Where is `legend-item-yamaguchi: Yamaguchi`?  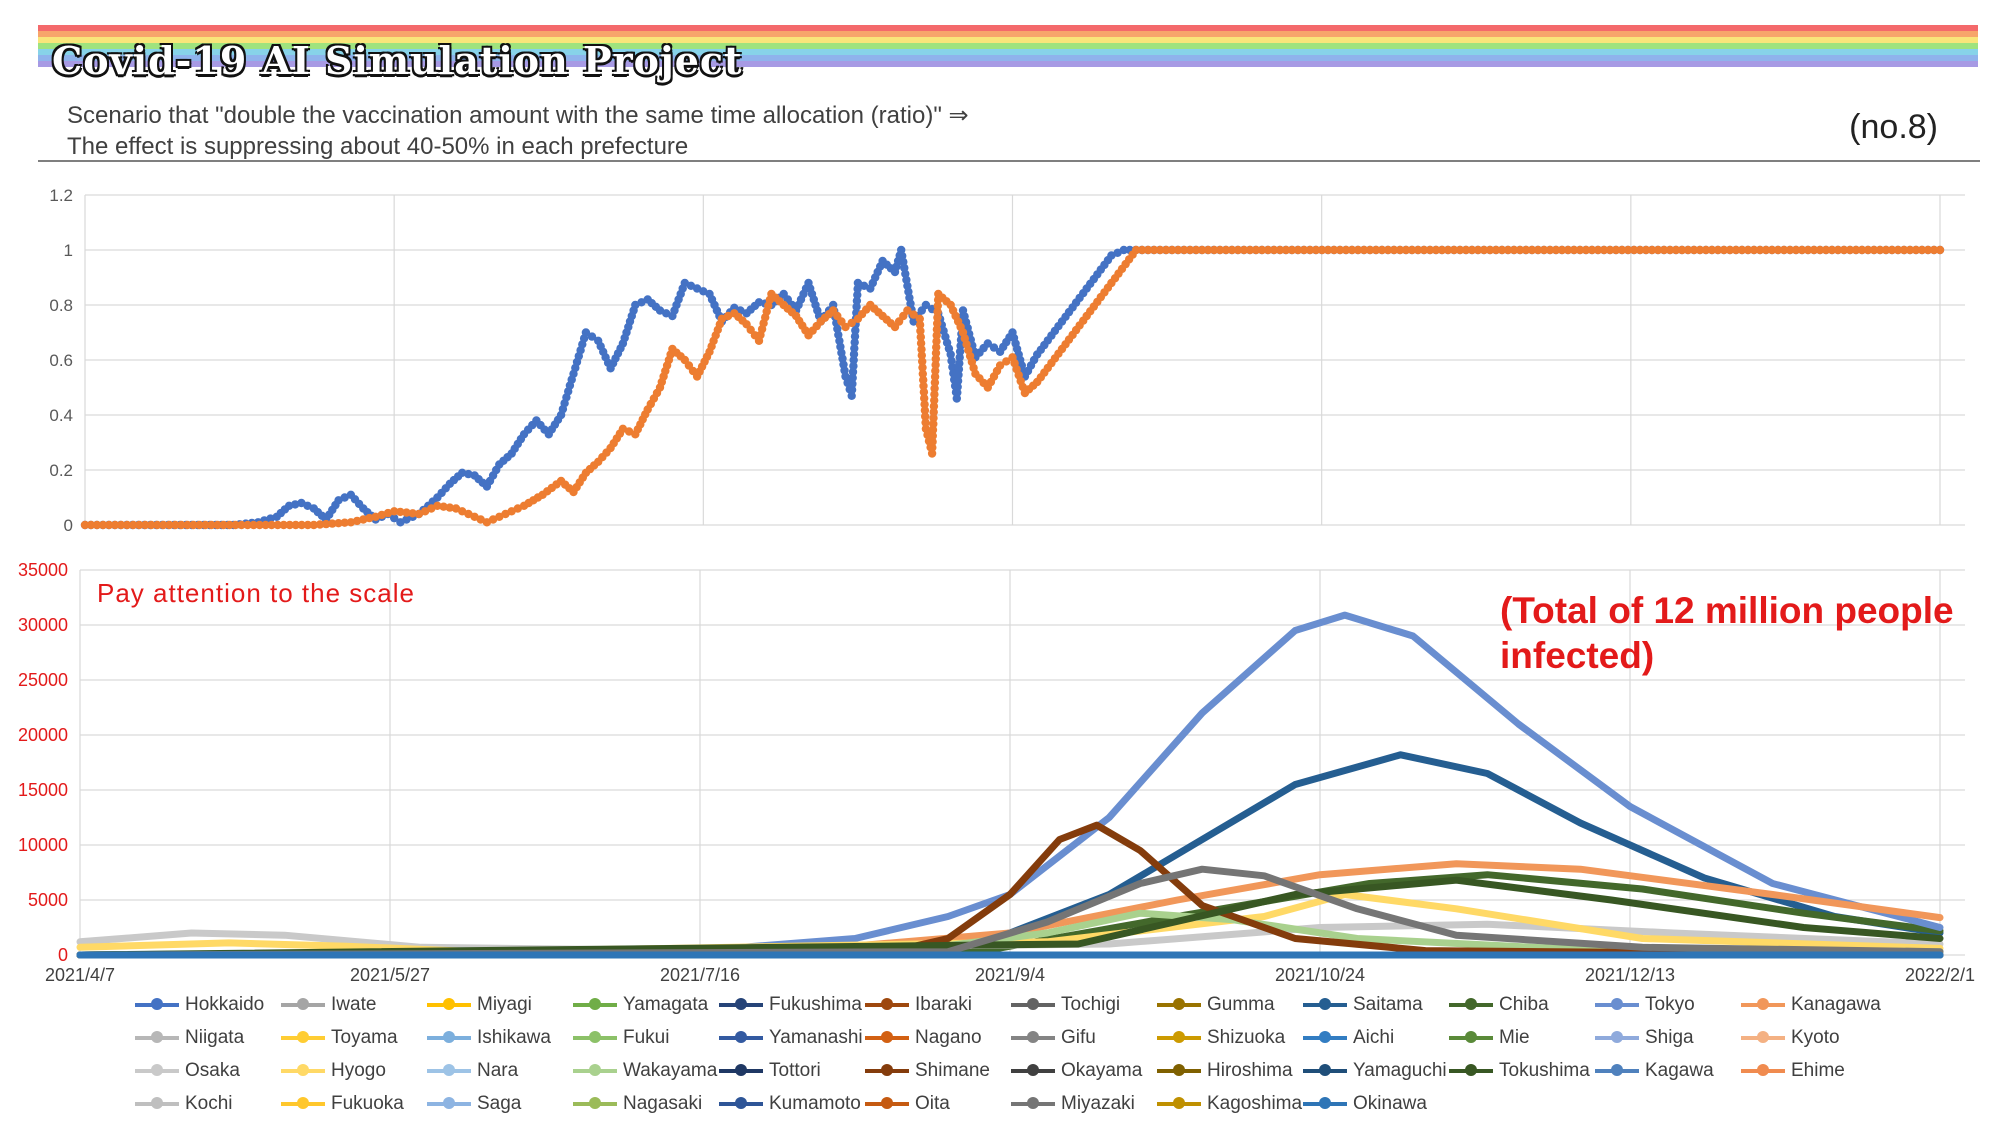
legend-item-yamaguchi: Yamaguchi is located at coordinates (1375, 1071).